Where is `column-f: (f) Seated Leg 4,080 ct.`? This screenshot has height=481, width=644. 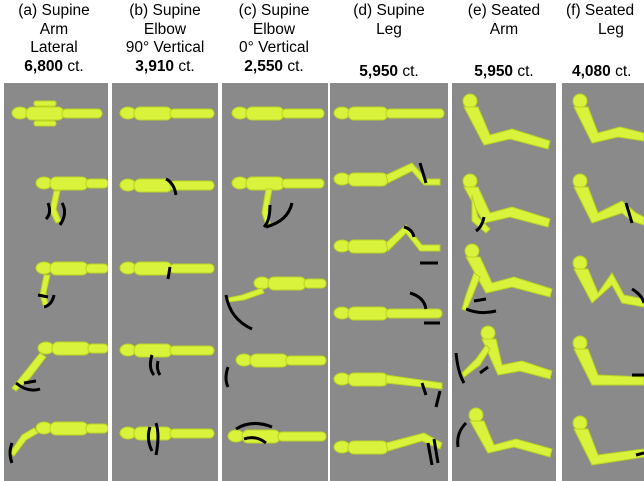 column-f: (f) Seated Leg 4,080 ct. is located at coordinates (602, 240).